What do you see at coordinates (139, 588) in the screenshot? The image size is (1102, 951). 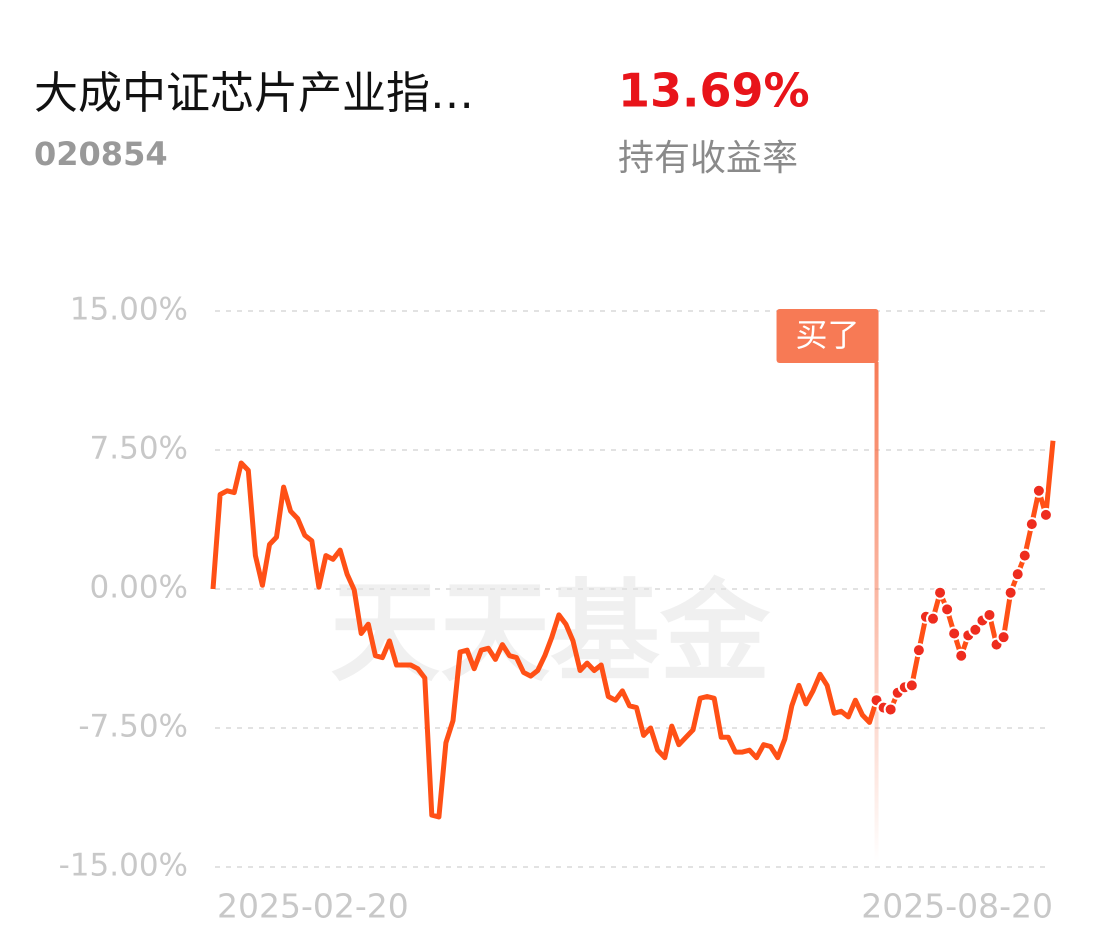 I see `y-tick-label: 0.00%` at bounding box center [139, 588].